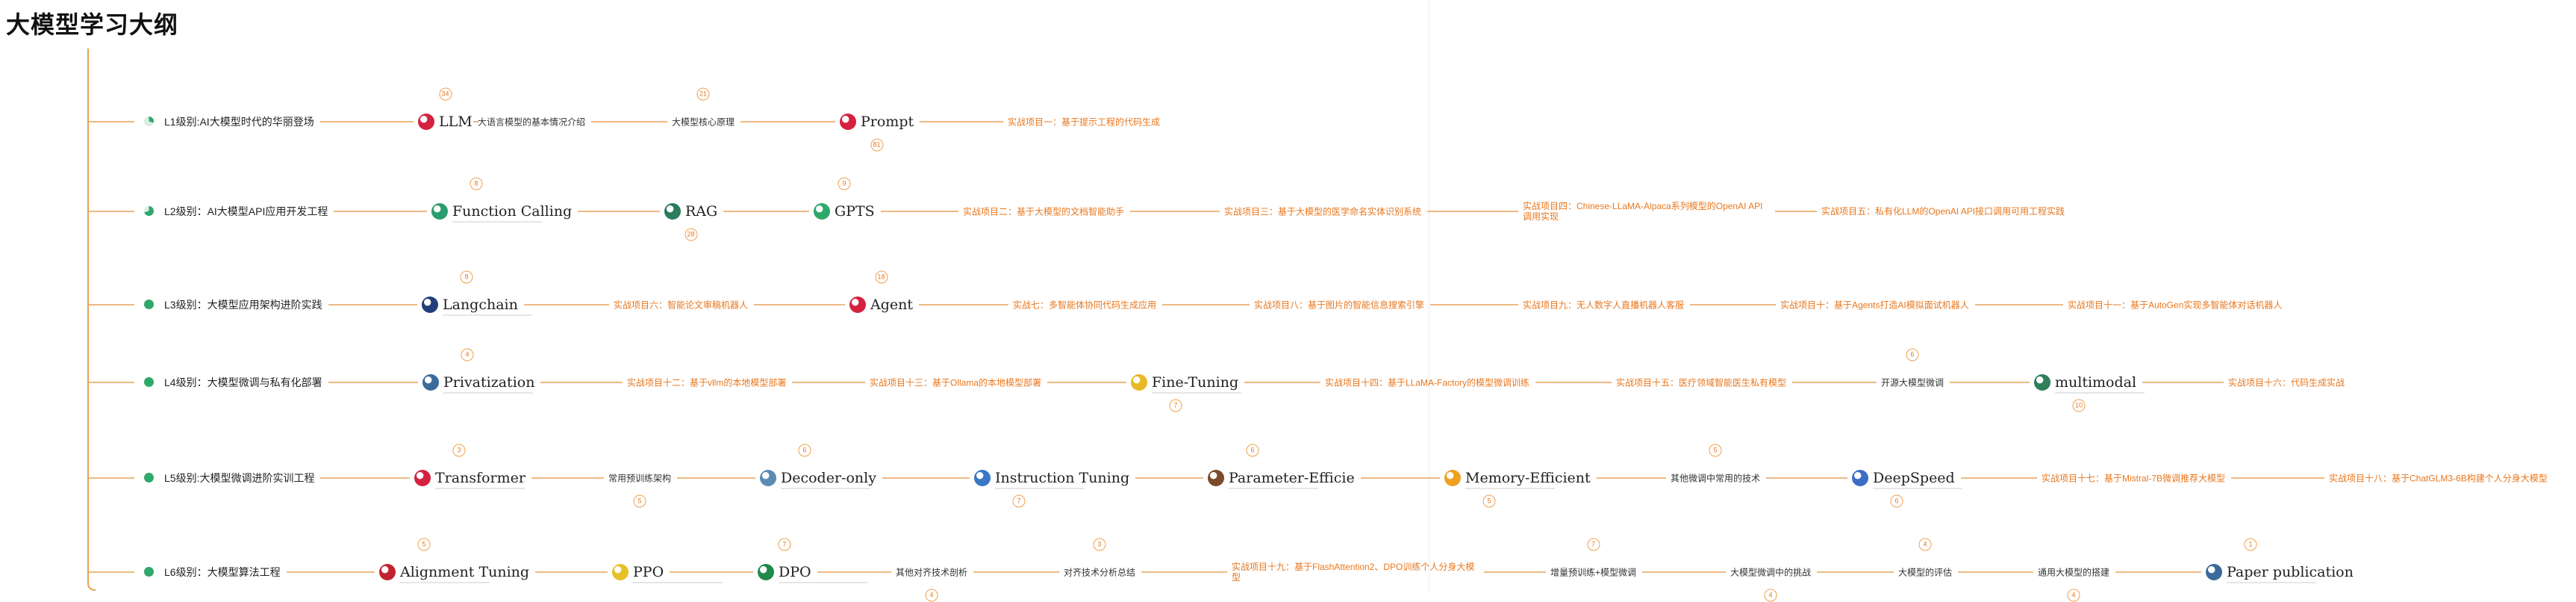 This screenshot has width=2576, height=602. What do you see at coordinates (822, 212) in the screenshot?
I see `gpts-icon` at bounding box center [822, 212].